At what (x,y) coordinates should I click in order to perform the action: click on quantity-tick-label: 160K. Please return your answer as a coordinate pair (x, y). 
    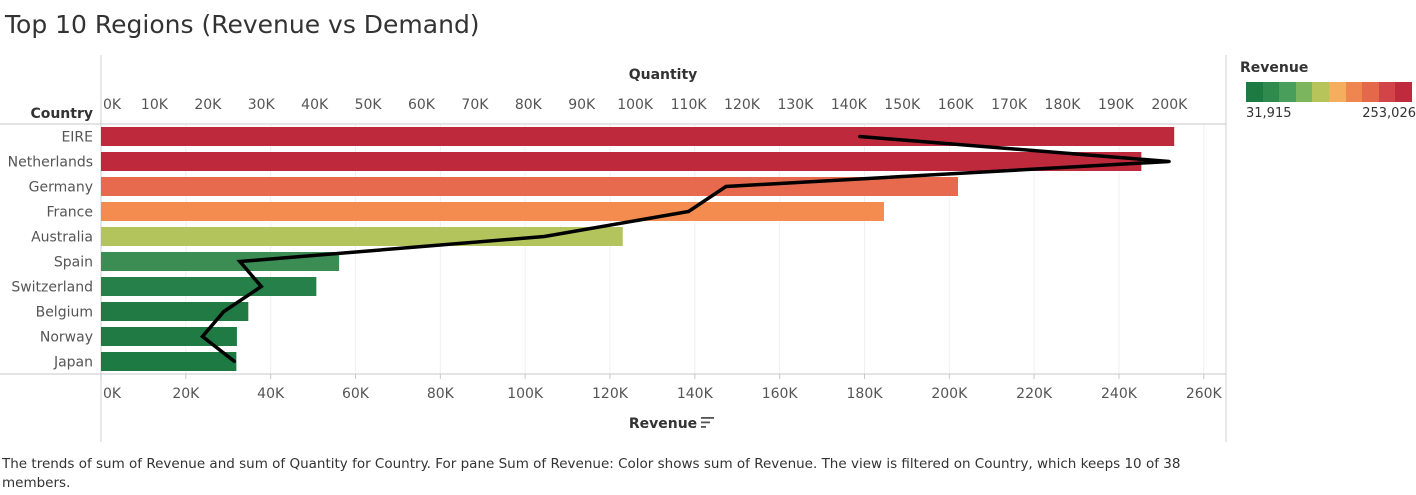
    Looking at the image, I should click on (956, 105).